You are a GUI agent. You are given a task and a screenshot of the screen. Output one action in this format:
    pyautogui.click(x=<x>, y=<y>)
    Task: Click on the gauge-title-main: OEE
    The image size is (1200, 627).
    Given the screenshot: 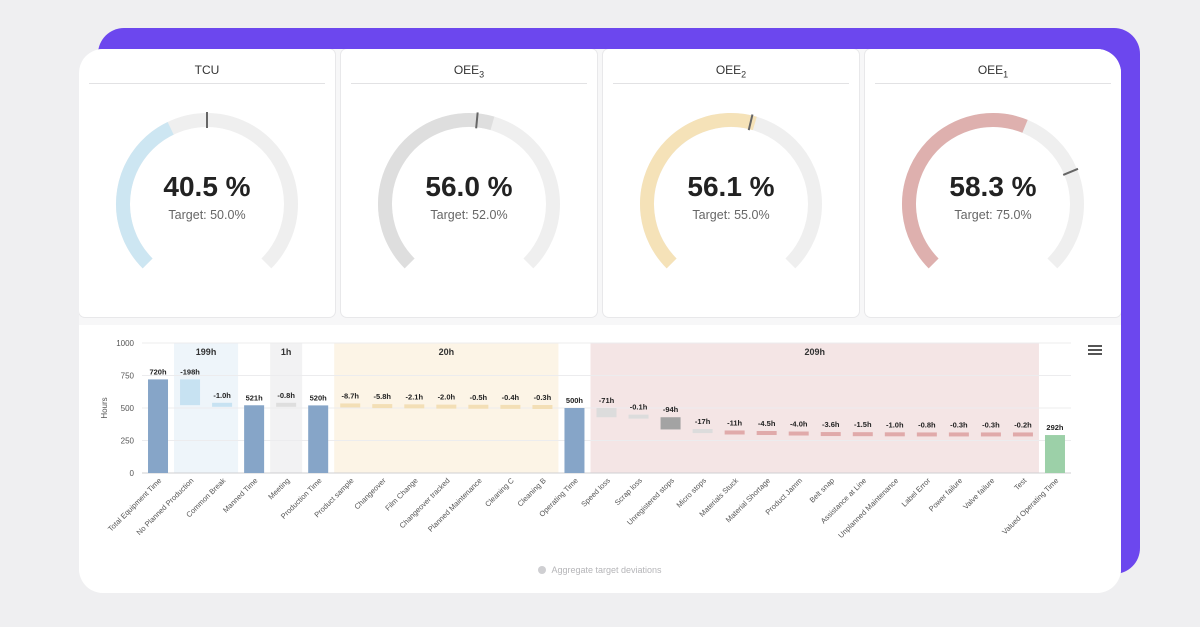 What is the action you would take?
    pyautogui.click(x=728, y=70)
    